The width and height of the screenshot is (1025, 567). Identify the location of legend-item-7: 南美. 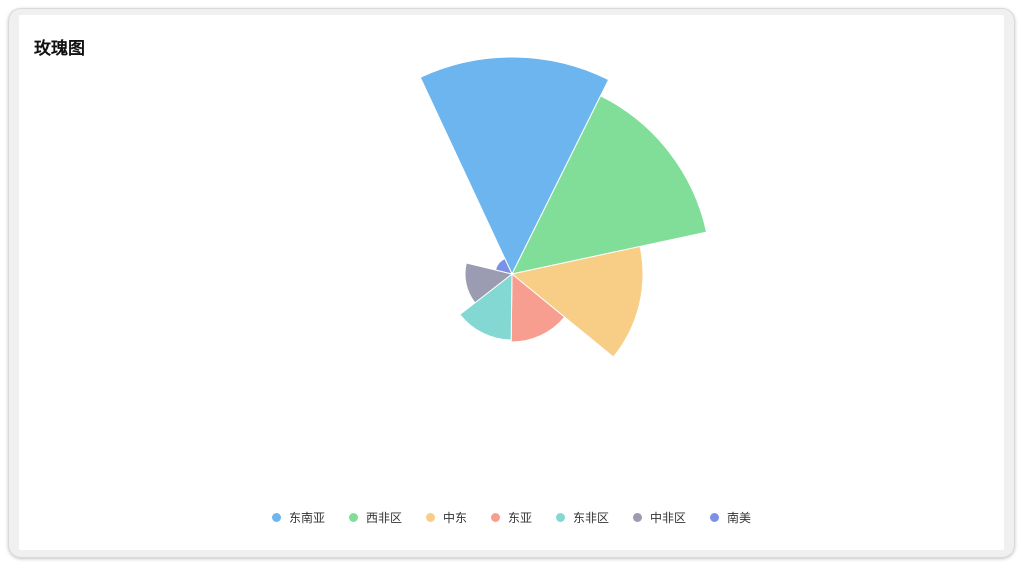
(730, 517).